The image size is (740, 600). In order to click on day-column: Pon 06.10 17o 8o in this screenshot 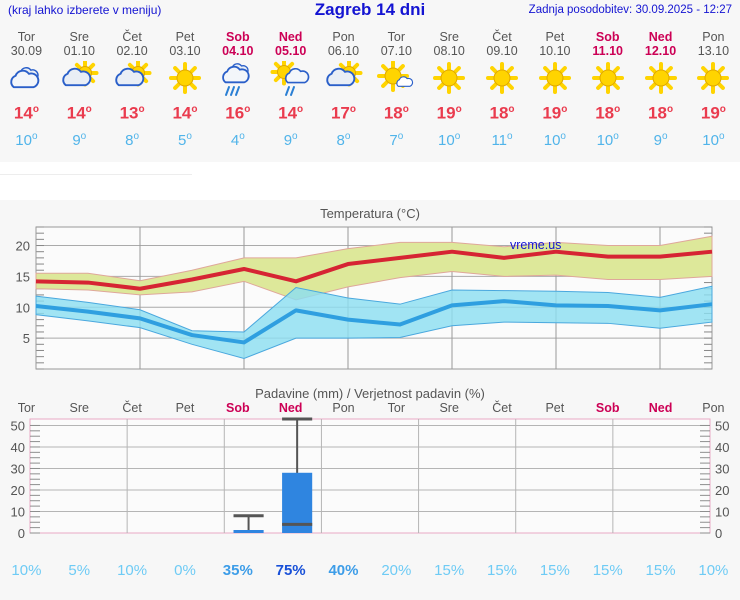, I will do `click(343, 88)`.